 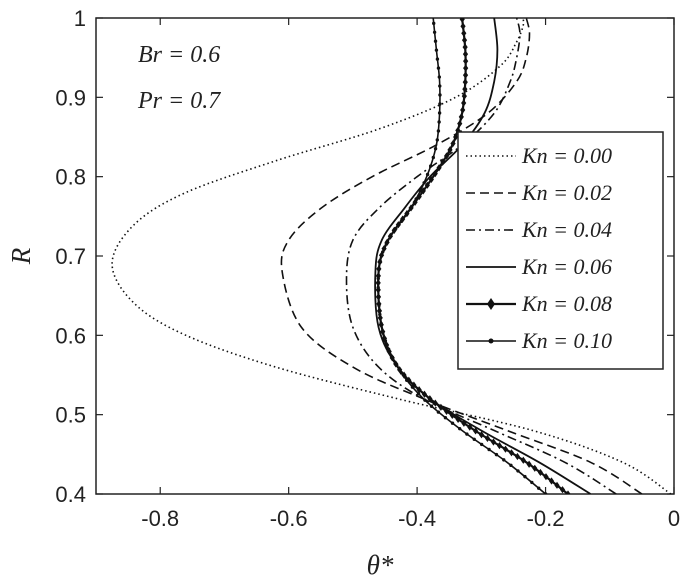 I want to click on legend-label-kn-004: Kn = 0.04, so click(x=566, y=229).